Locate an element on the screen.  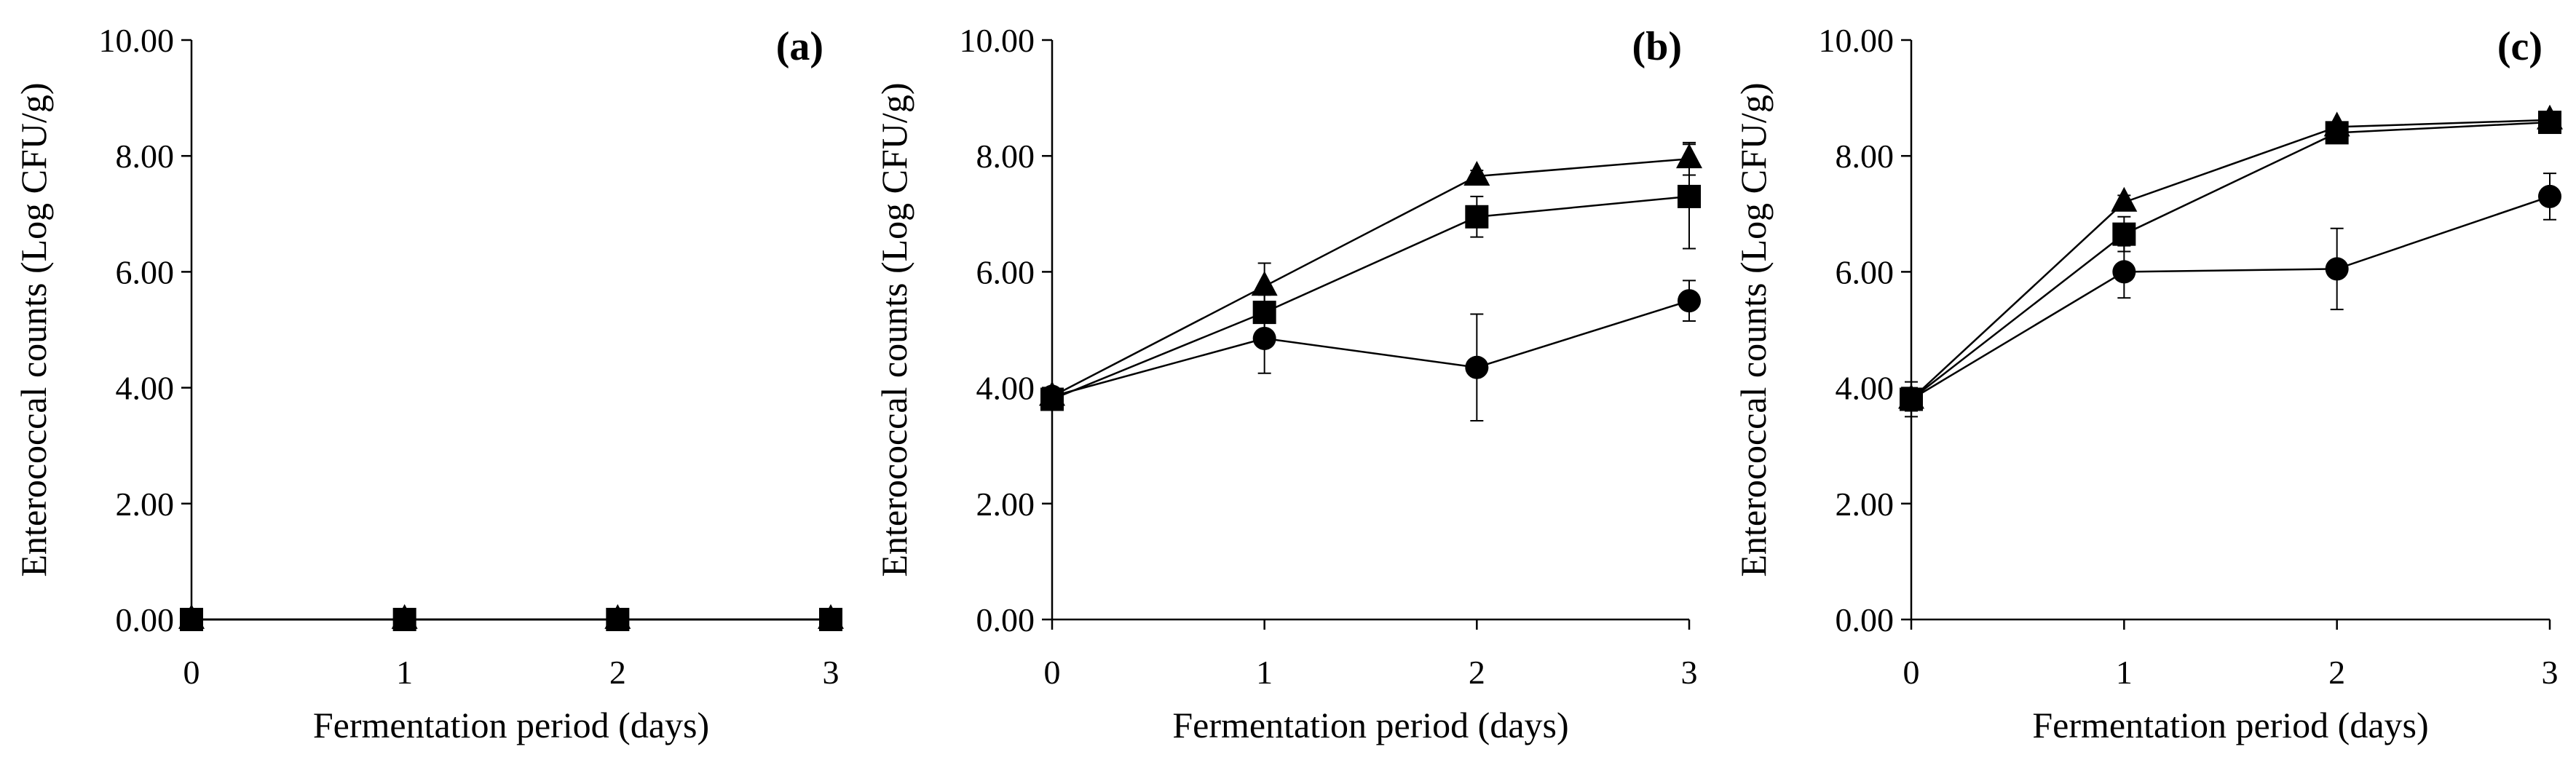
series-circle is located at coordinates (2230, 295).